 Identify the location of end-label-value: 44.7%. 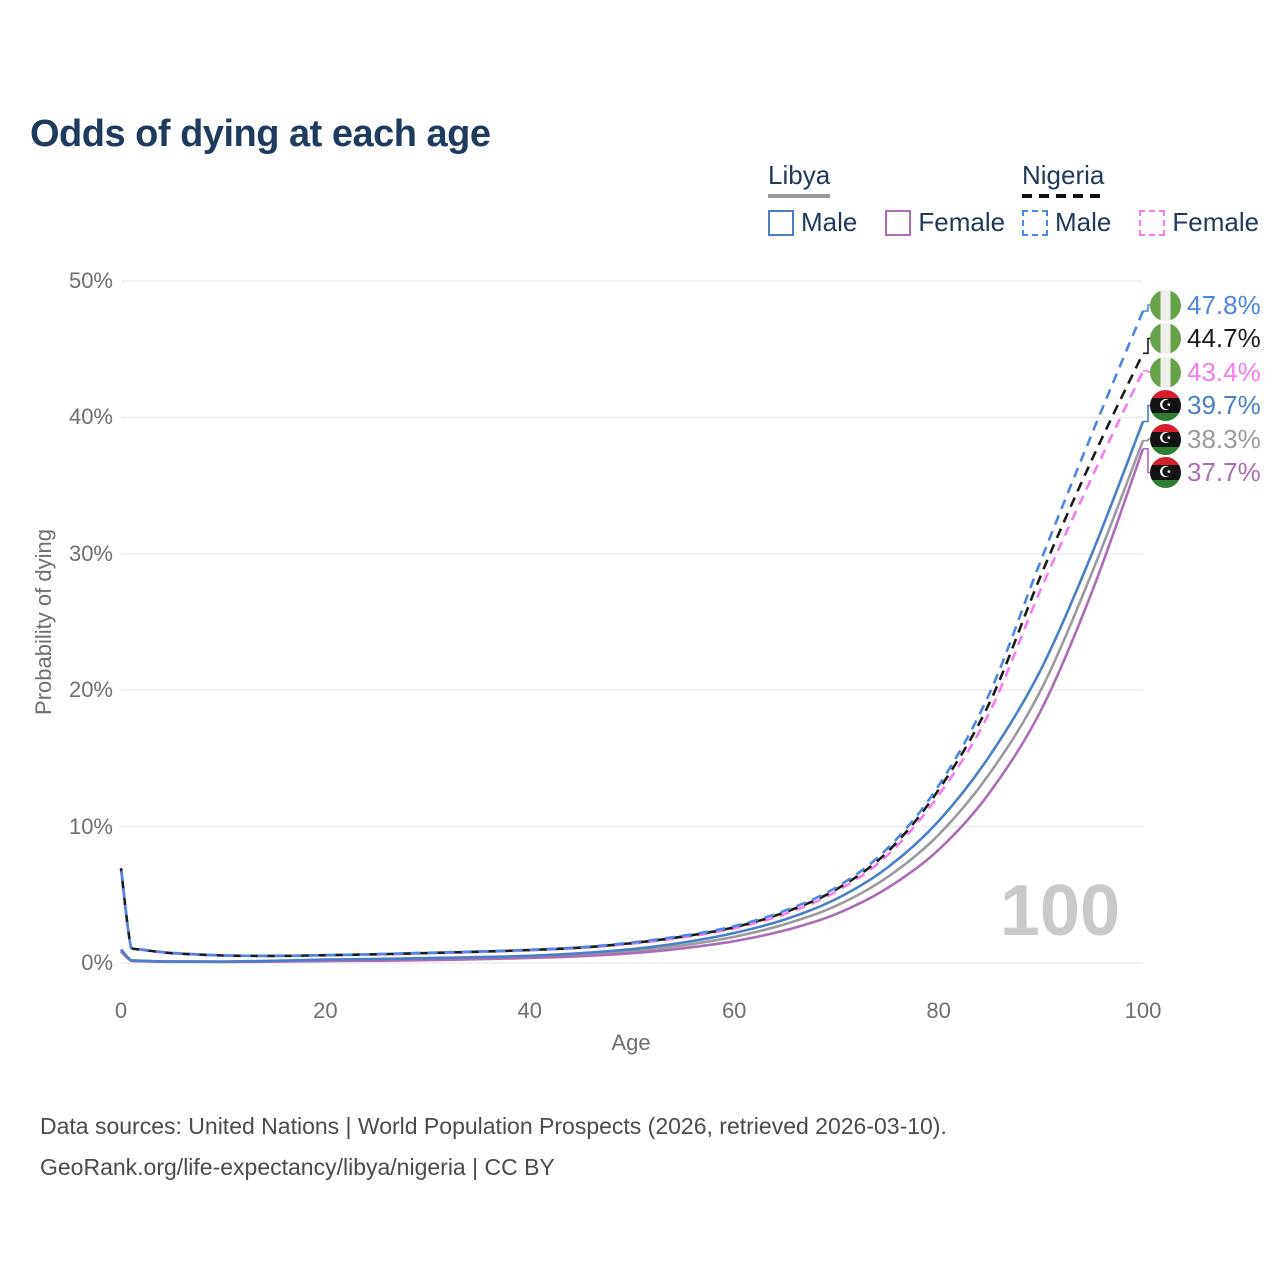
(1224, 338).